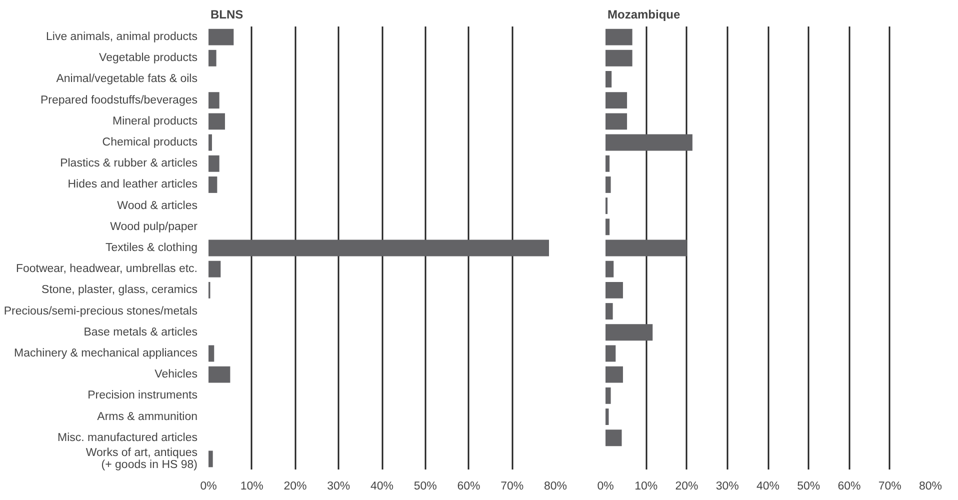 The width and height of the screenshot is (958, 500). Describe the element at coordinates (106, 353) in the screenshot. I see `y-tick-label: Machinery & mechanical appliances` at that location.